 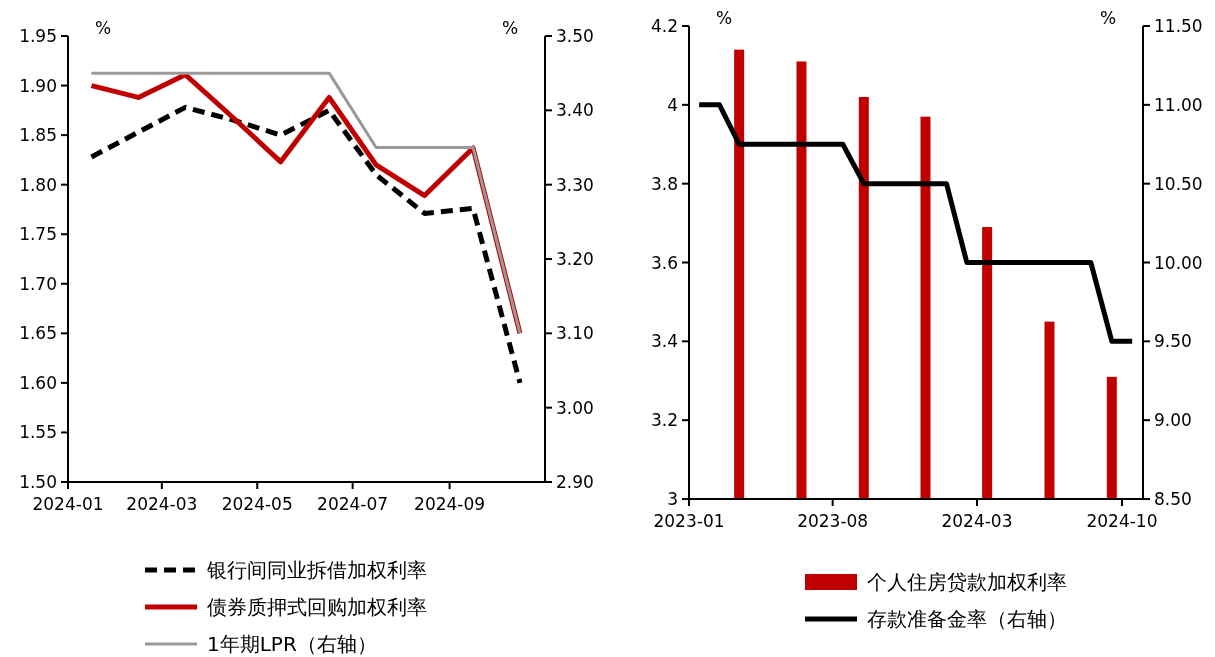 What do you see at coordinates (68, 504) in the screenshot?
I see `x-tick-label: 2024-01` at bounding box center [68, 504].